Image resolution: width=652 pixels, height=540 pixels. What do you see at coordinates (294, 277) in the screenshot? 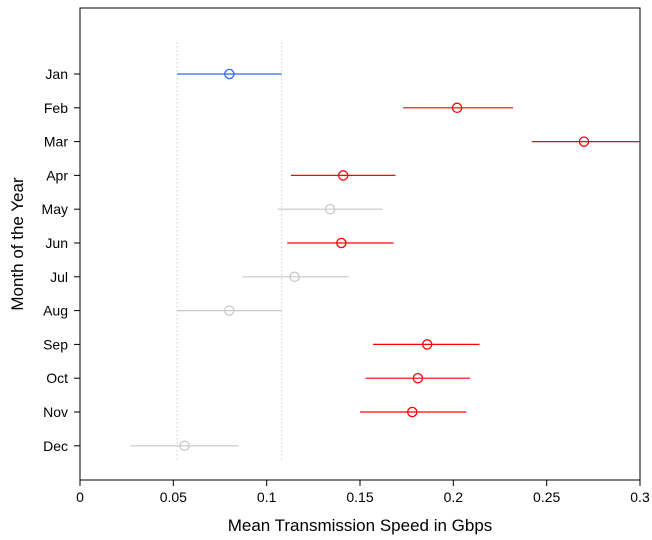
I see `point-jul` at bounding box center [294, 277].